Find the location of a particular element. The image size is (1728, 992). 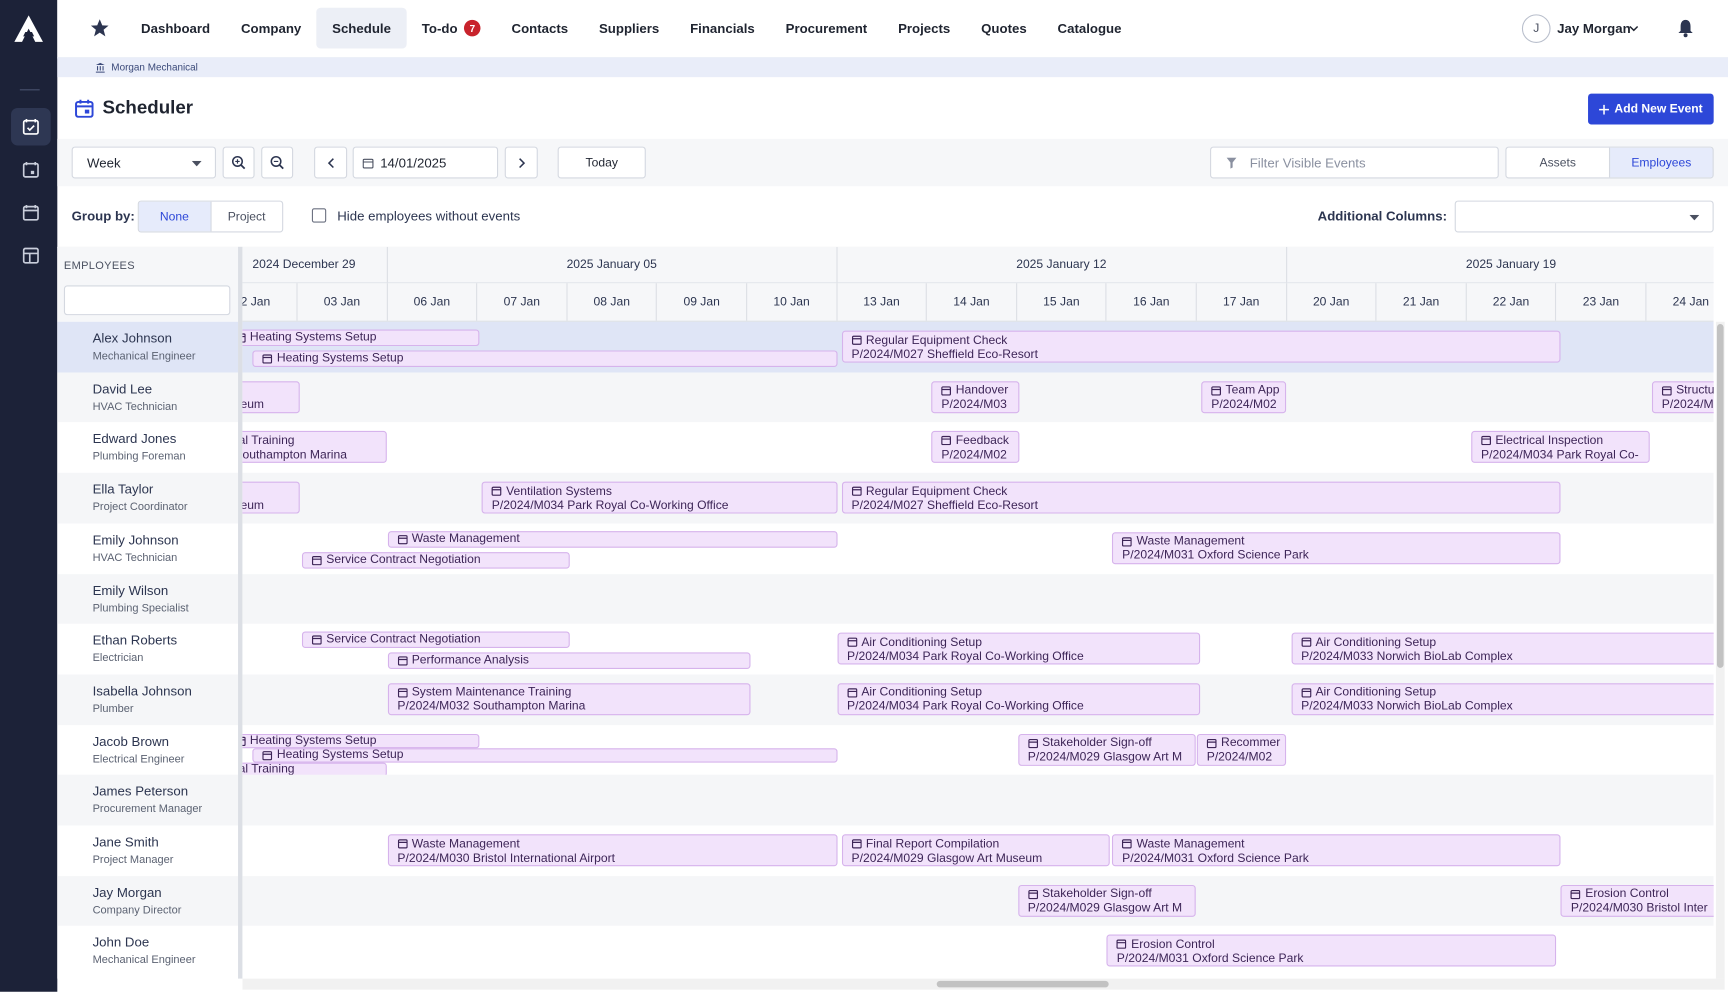

event: Structu P/2024/M is located at coordinates (1682, 396).